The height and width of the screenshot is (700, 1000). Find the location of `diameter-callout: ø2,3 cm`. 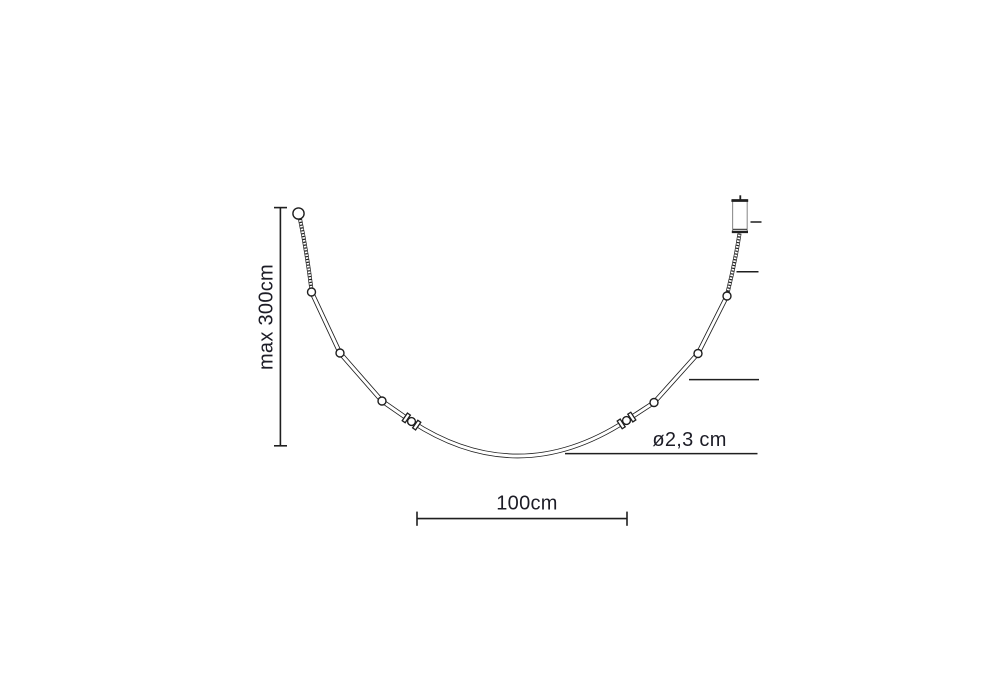

diameter-callout: ø2,3 cm is located at coordinates (663, 338).